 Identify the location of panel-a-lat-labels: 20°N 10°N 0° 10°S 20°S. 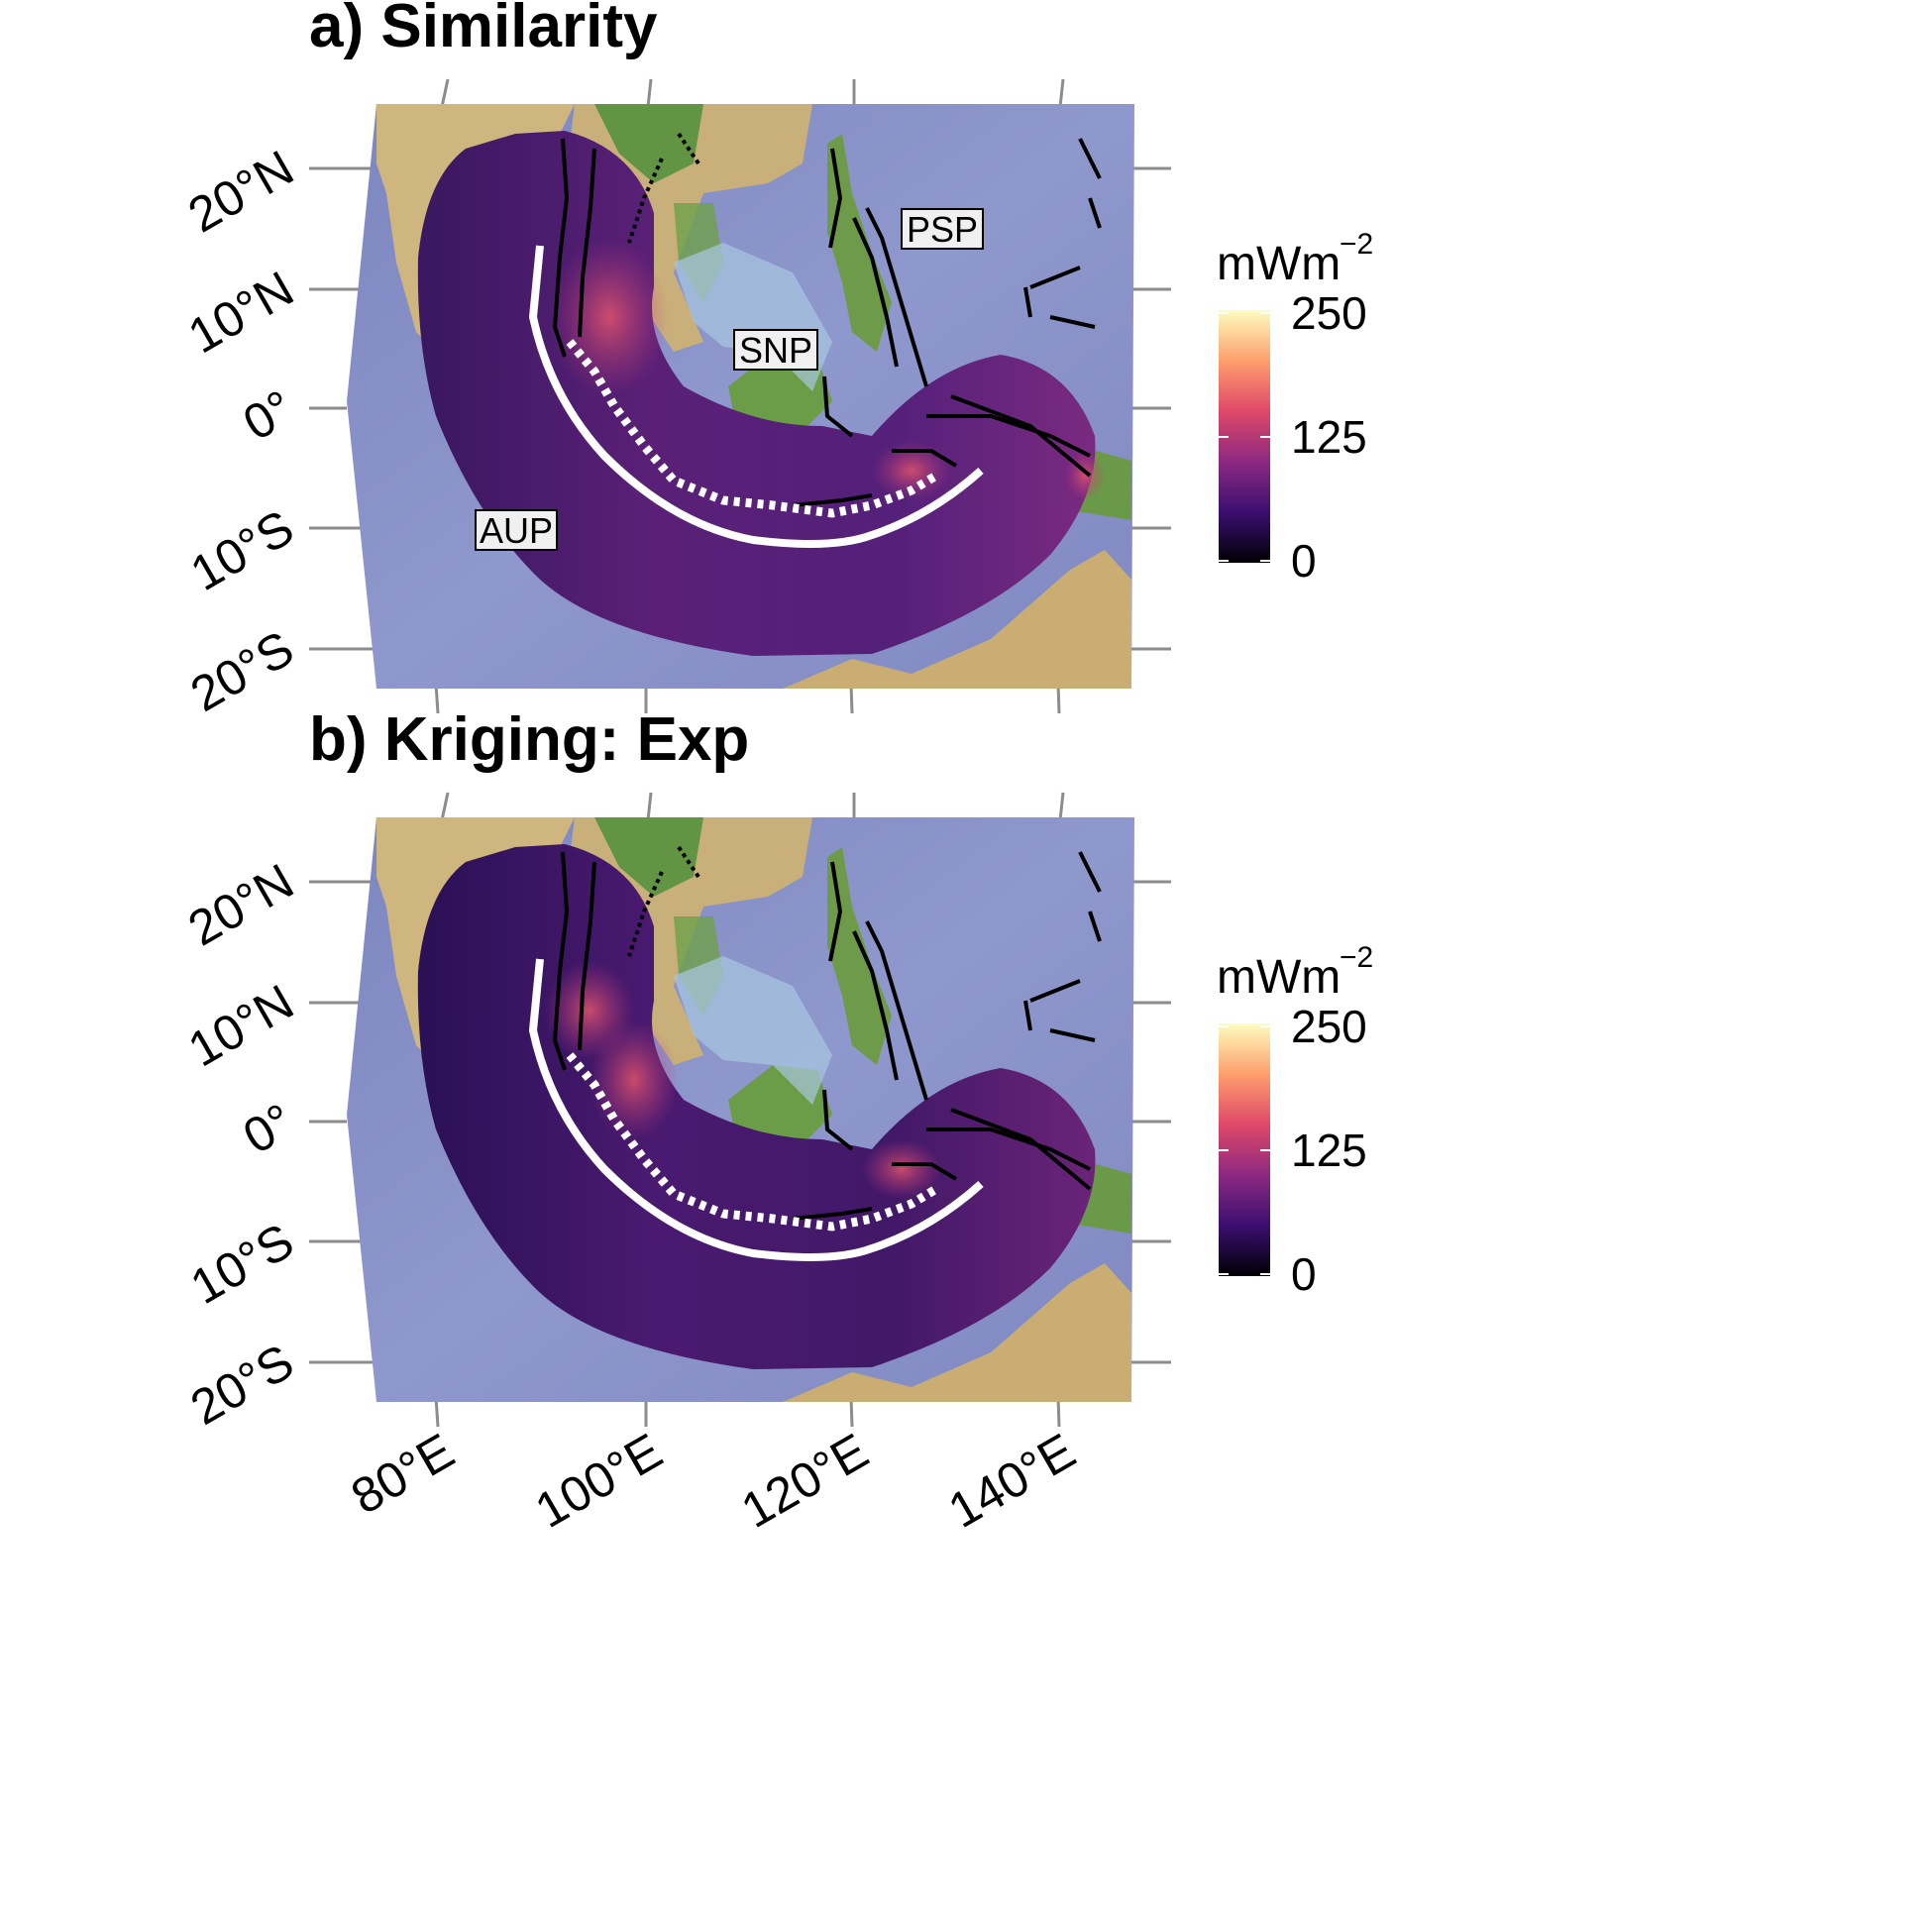
(241, 431).